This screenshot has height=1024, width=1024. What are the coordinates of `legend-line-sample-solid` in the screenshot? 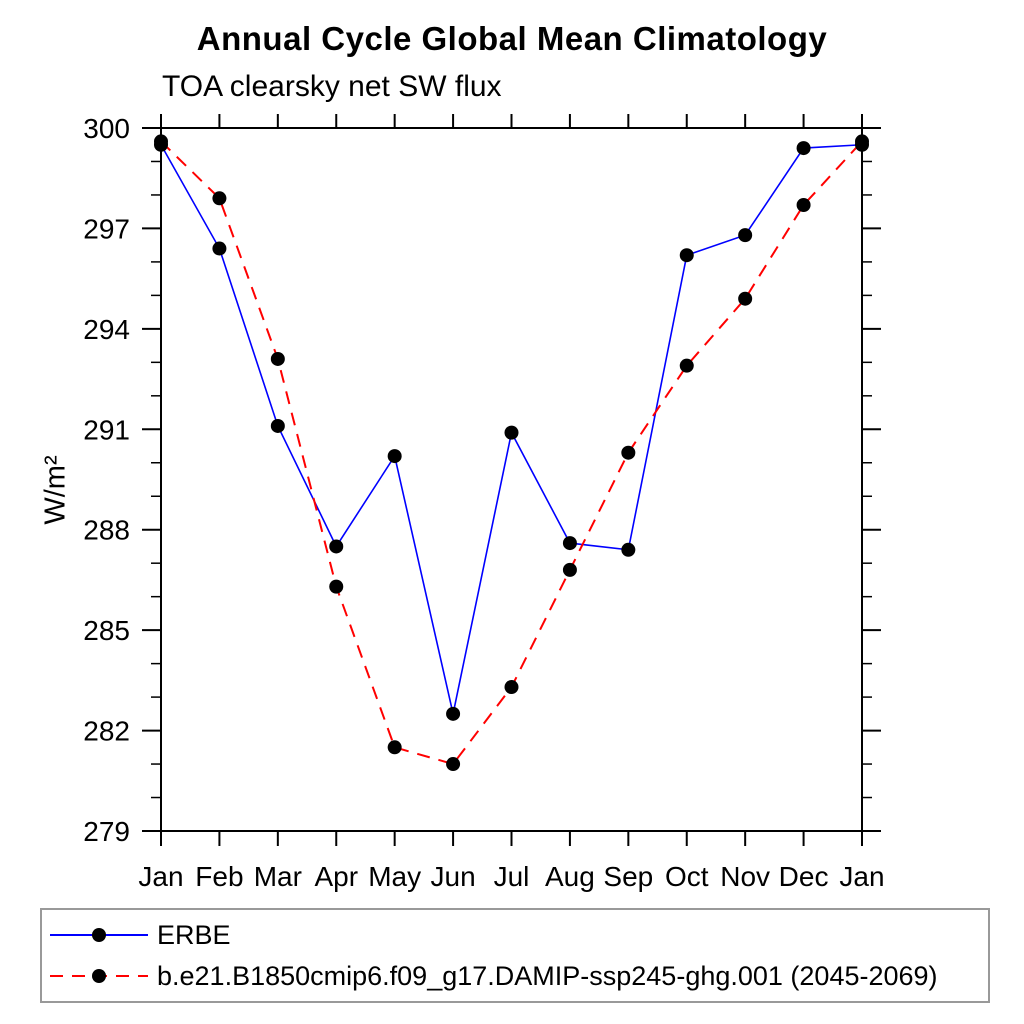 It's located at (99, 935).